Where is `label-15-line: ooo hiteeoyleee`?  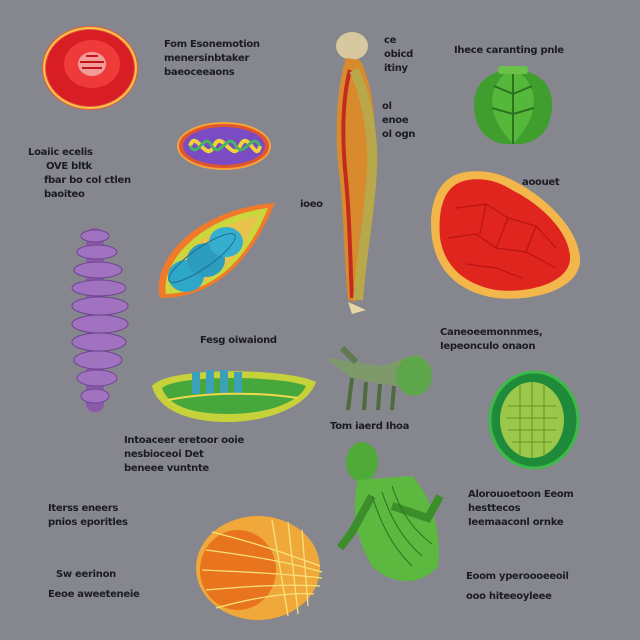 label-15-line: ooo hiteeoyleee is located at coordinates (509, 596).